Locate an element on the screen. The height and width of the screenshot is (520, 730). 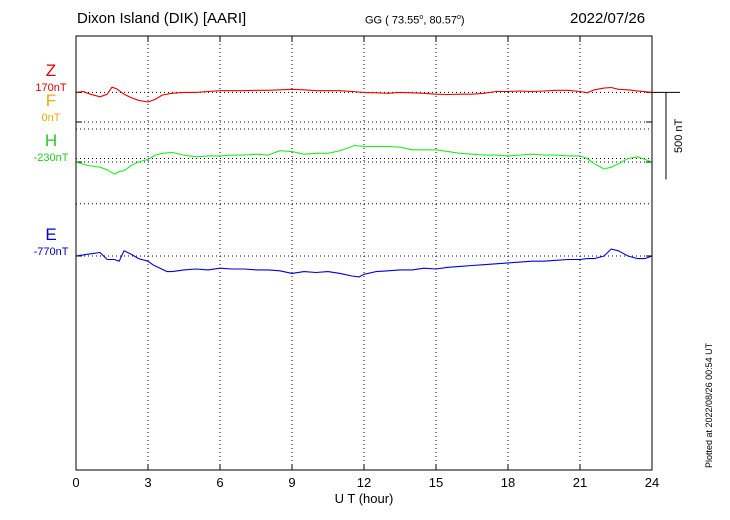
x-tick-label: 24 is located at coordinates (652, 482).